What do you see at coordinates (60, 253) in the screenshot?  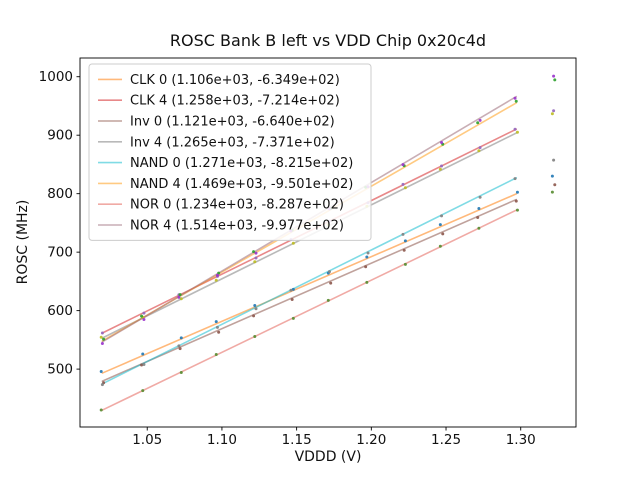 I see `y-tick-label: 700` at bounding box center [60, 253].